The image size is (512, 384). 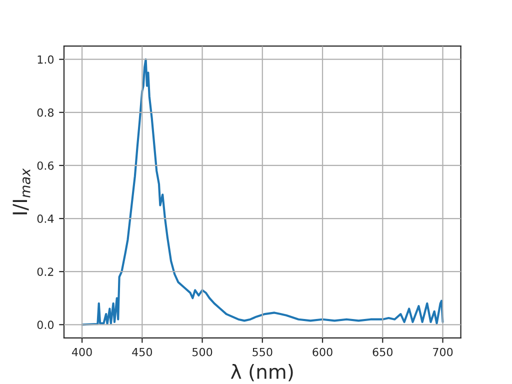 I want to click on x-tick-label: 400, so click(x=82, y=352).